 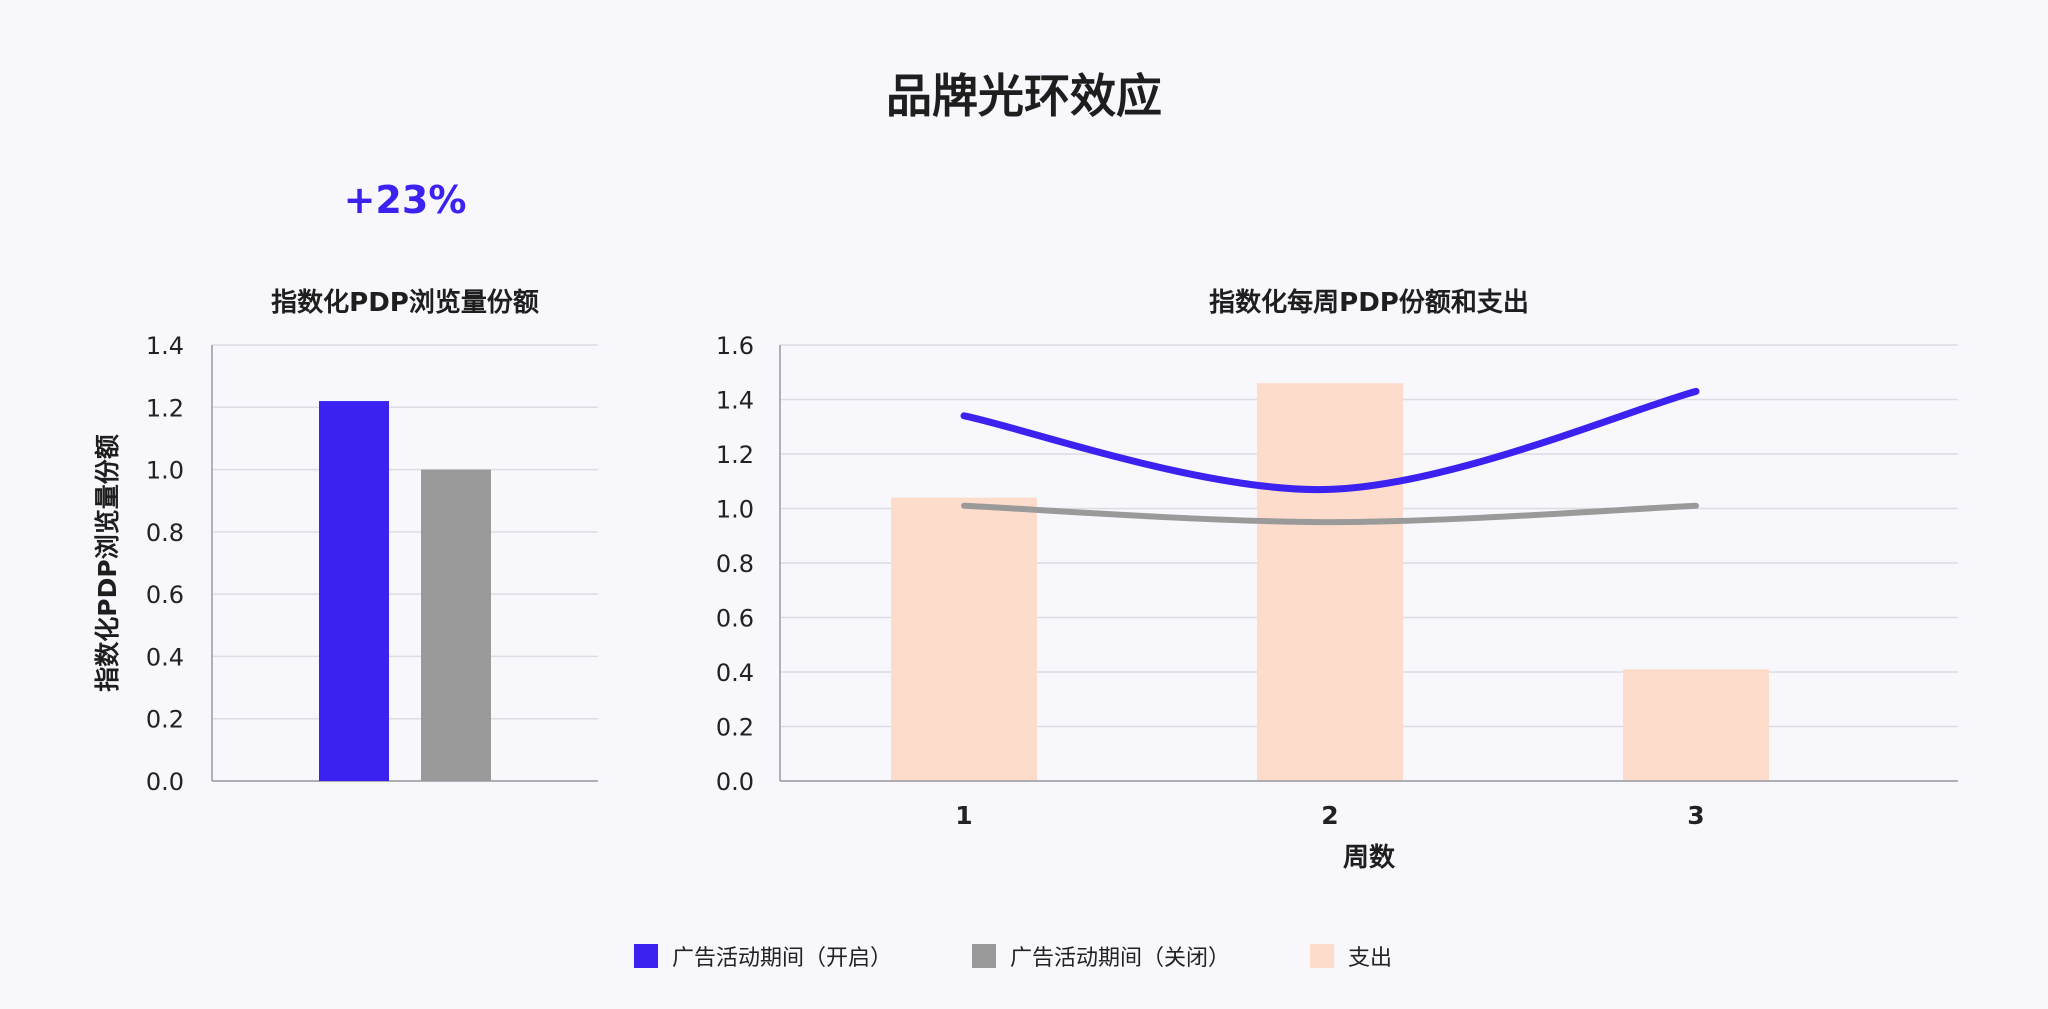 I want to click on x-tick-label: 2, so click(x=1329, y=815).